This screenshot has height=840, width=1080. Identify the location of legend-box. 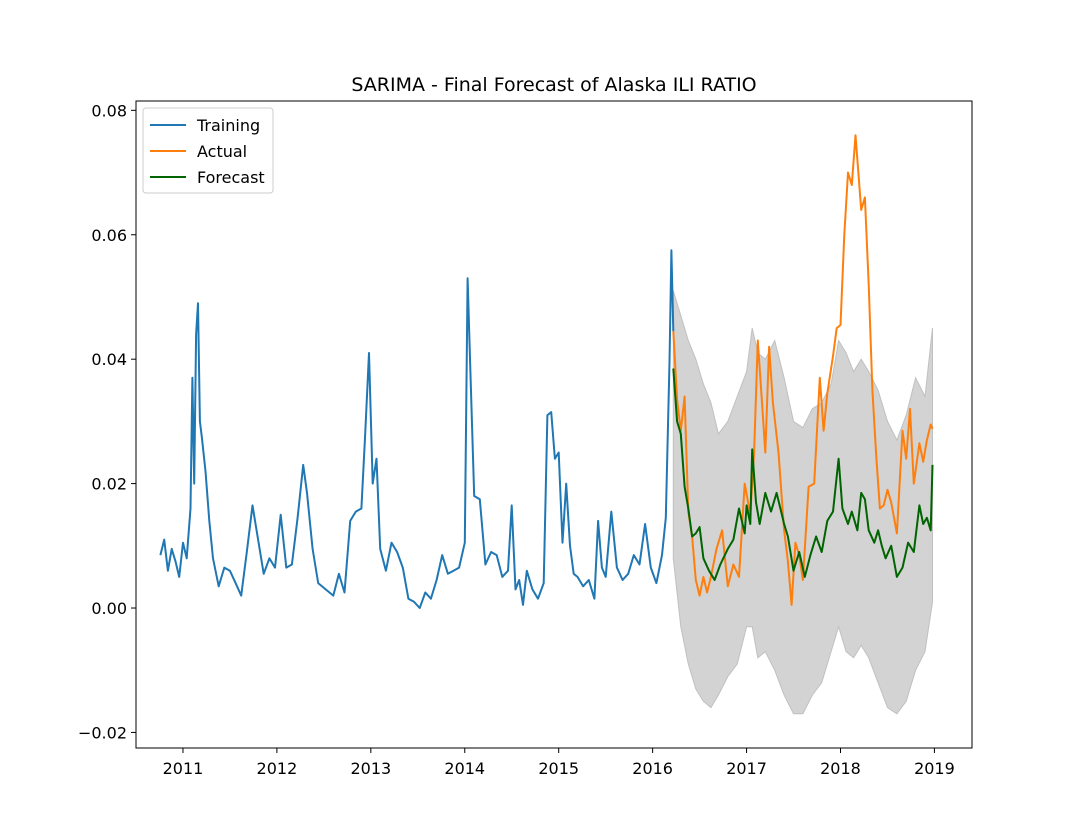
(208, 150).